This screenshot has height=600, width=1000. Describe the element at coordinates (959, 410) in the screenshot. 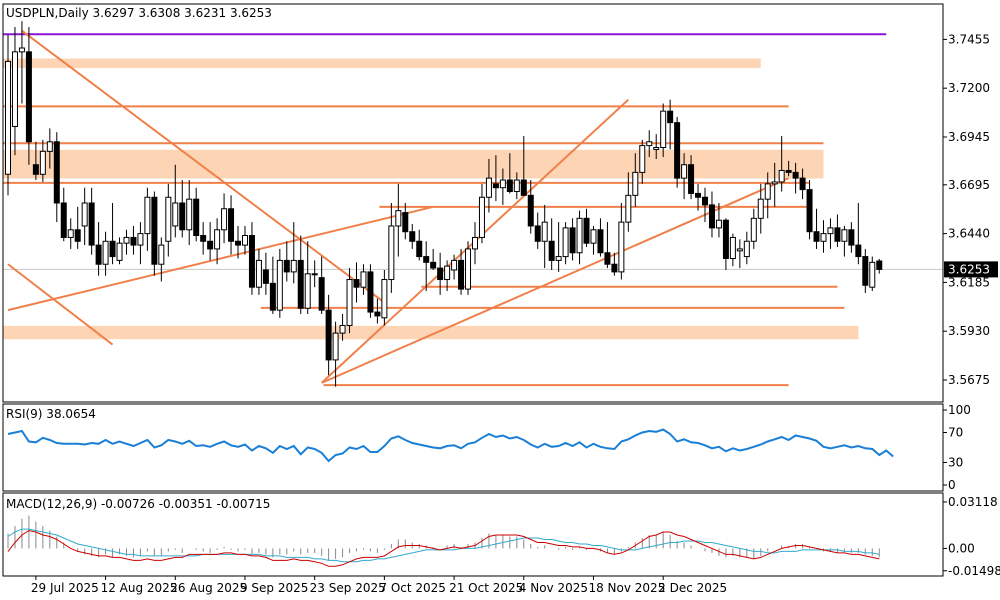

I see `rsi-tick-label: 100` at that location.